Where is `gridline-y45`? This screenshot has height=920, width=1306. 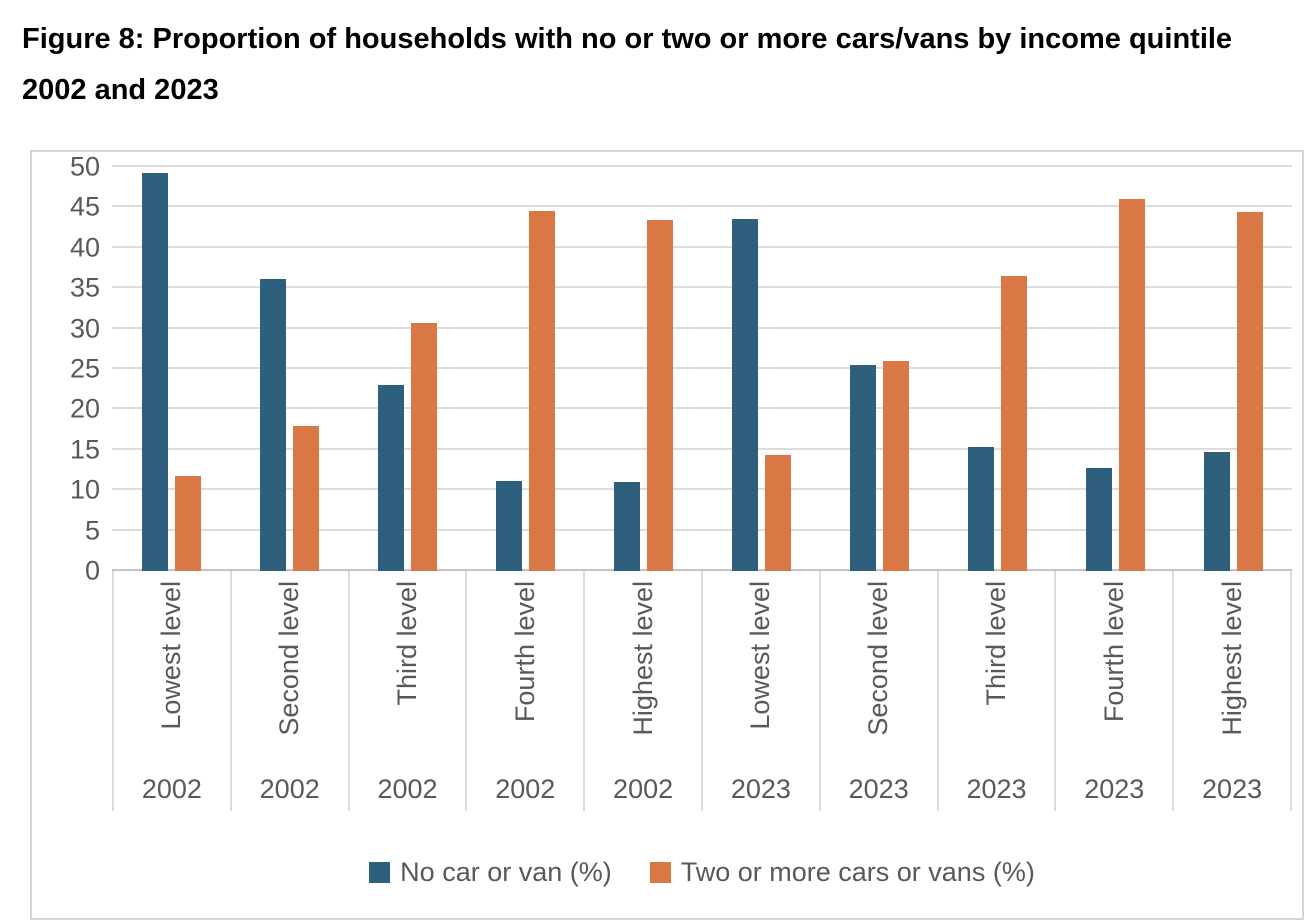
gridline-y45 is located at coordinates (702, 206).